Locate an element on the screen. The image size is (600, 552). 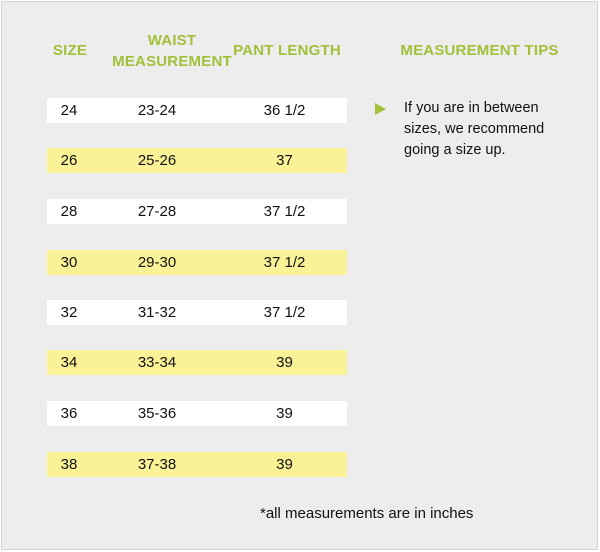
table-row: 34 33-34 39 is located at coordinates (197, 362).